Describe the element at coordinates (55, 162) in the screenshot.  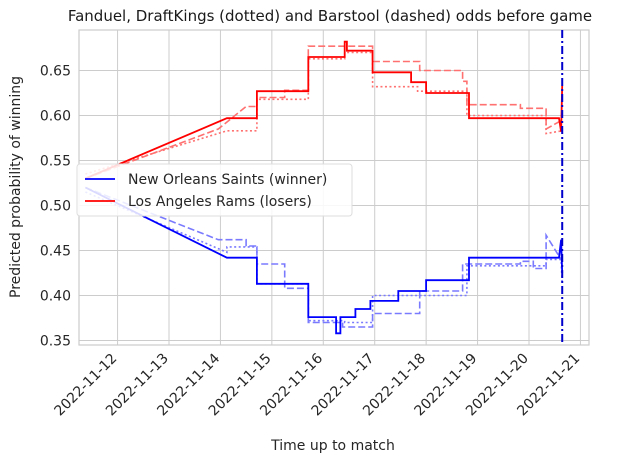
I see `y-tick-label: 0.55` at that location.